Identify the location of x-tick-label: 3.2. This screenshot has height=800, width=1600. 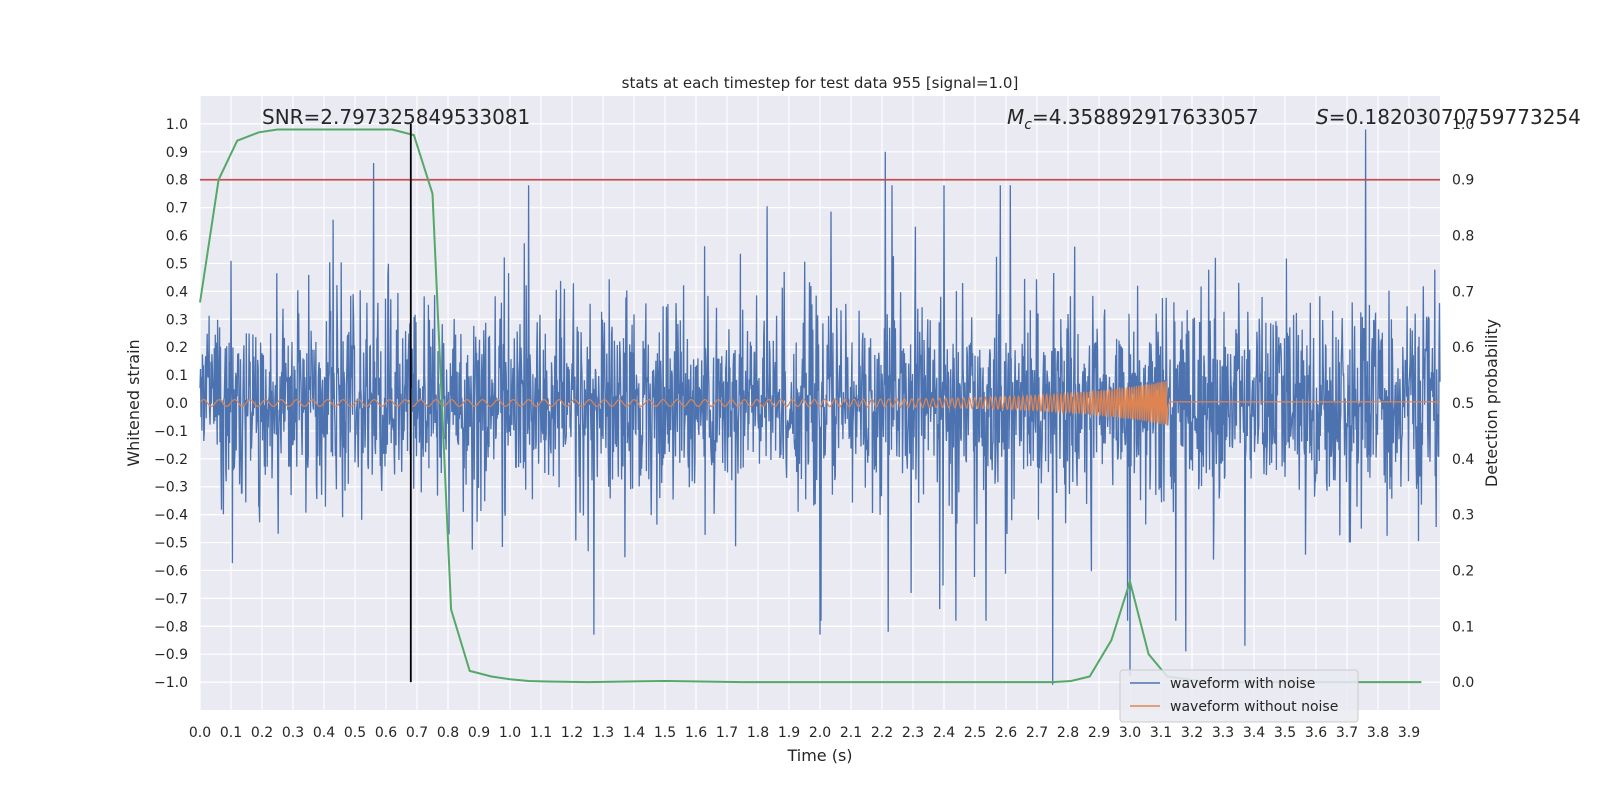
(1192, 733).